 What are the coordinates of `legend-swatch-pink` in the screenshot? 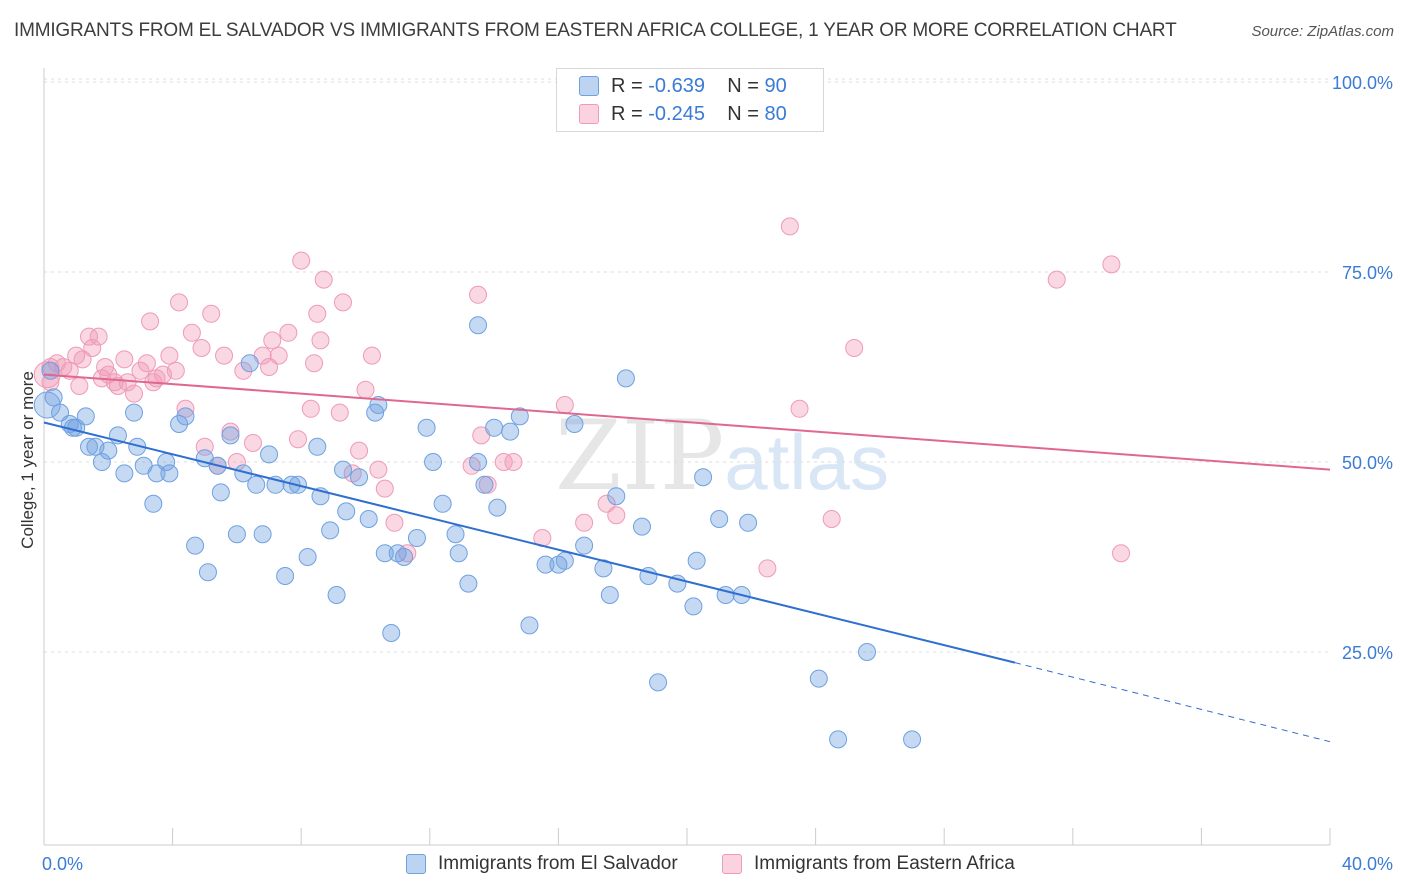 It's located at (589, 114).